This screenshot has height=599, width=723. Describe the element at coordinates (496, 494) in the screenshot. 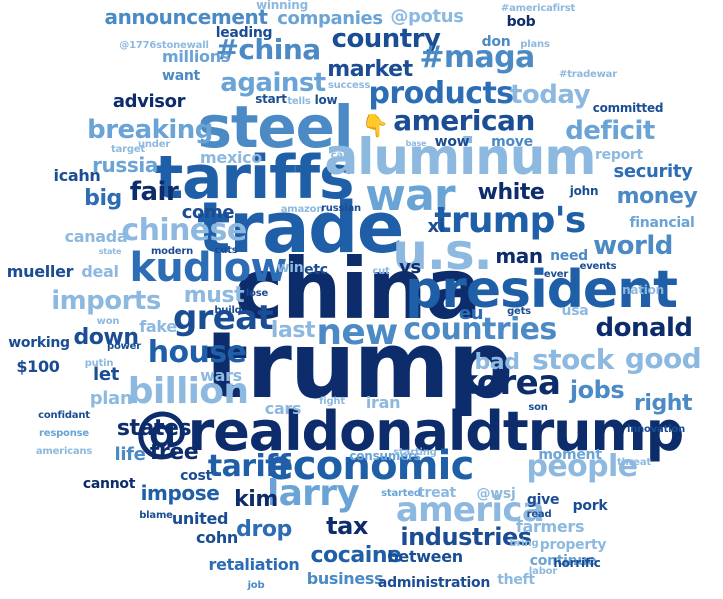

I see `word-cloud-term: @wsj` at that location.